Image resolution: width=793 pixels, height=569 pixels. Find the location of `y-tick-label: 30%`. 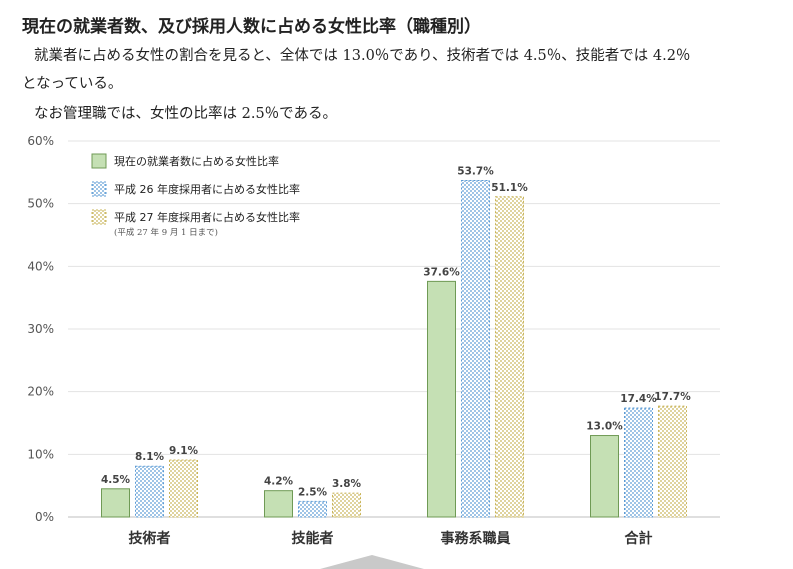

y-tick-label: 30% is located at coordinates (40, 329).